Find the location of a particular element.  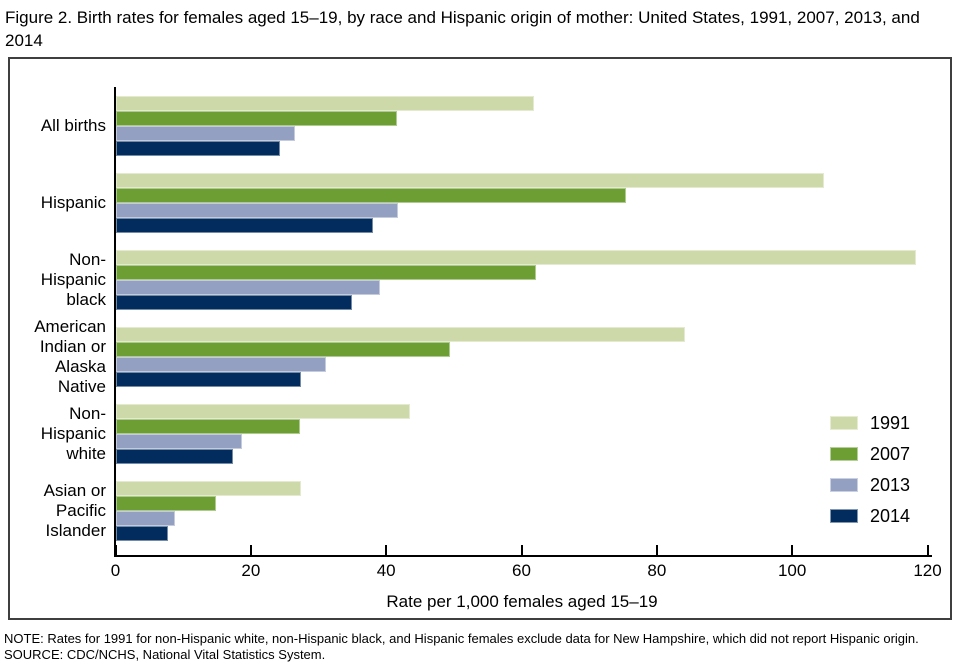

bar-1991-group5 is located at coordinates (208, 488).